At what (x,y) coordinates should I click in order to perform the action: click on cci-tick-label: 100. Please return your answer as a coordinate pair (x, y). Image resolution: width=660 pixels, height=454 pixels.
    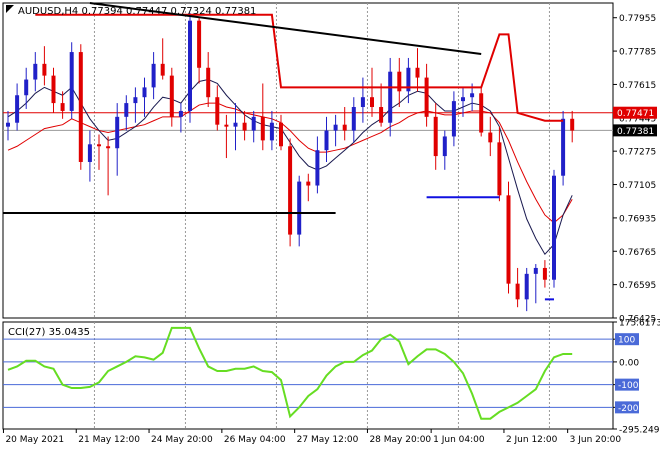
    Looking at the image, I should click on (626, 341).